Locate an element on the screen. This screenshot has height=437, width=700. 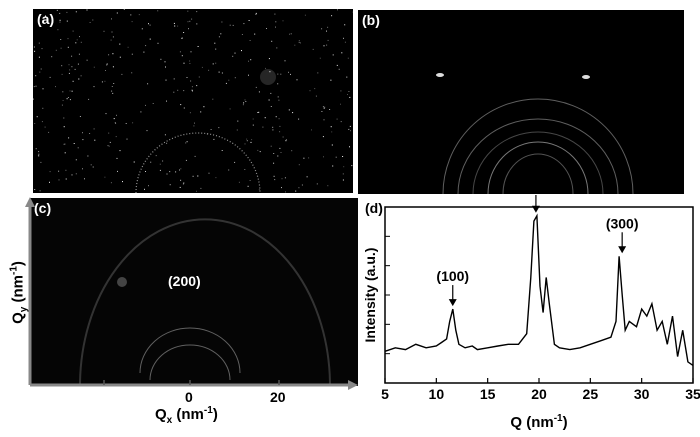
peak-annotation-label: (100) is located at coordinates (452, 276).